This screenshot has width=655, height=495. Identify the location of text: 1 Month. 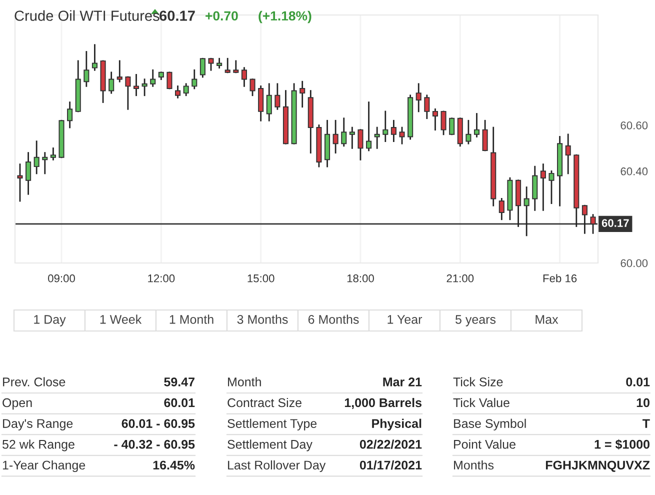
(192, 319).